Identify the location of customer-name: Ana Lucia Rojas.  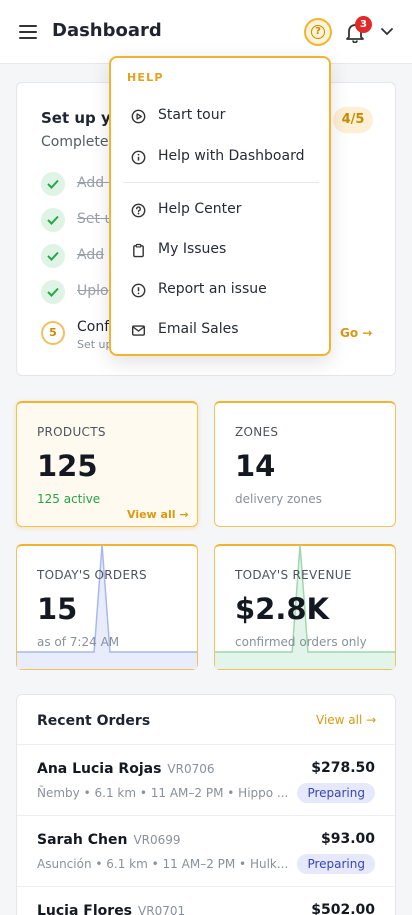
(99, 769).